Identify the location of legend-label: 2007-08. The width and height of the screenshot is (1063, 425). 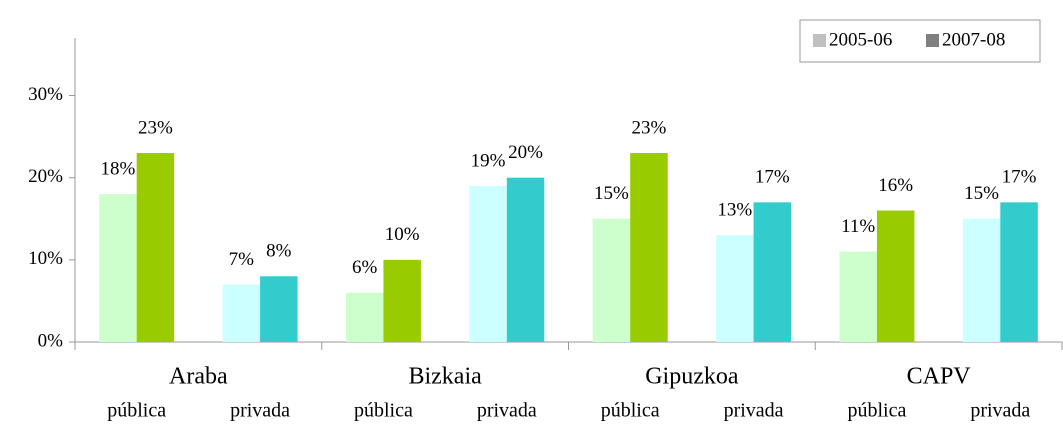
(973, 39).